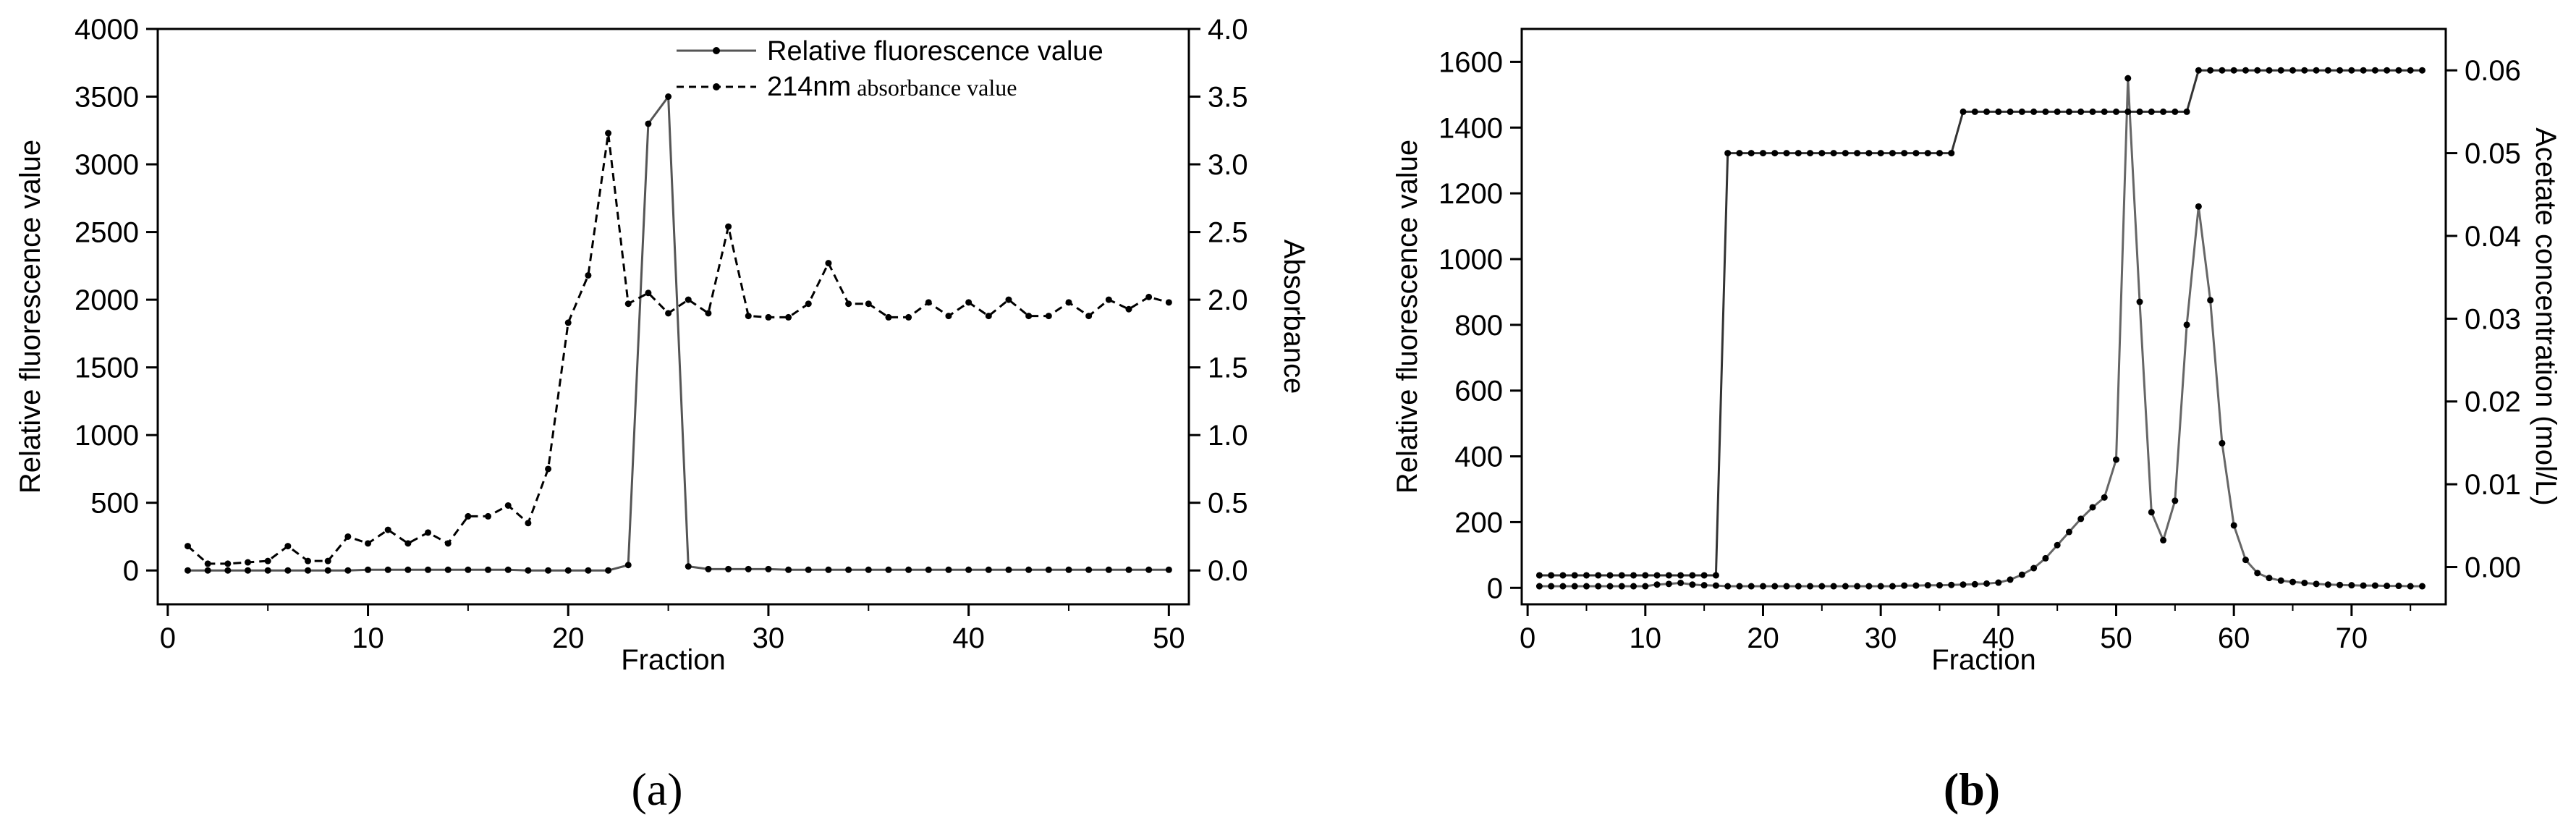 The image size is (2576, 833). What do you see at coordinates (1495, 588) in the screenshot?
I see `y-left-tick-label: 0` at bounding box center [1495, 588].